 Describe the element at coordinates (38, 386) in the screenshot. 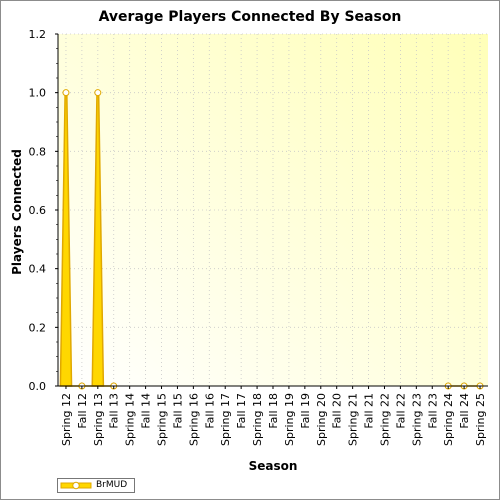

I see `y-tick-label: 0.0` at that location.